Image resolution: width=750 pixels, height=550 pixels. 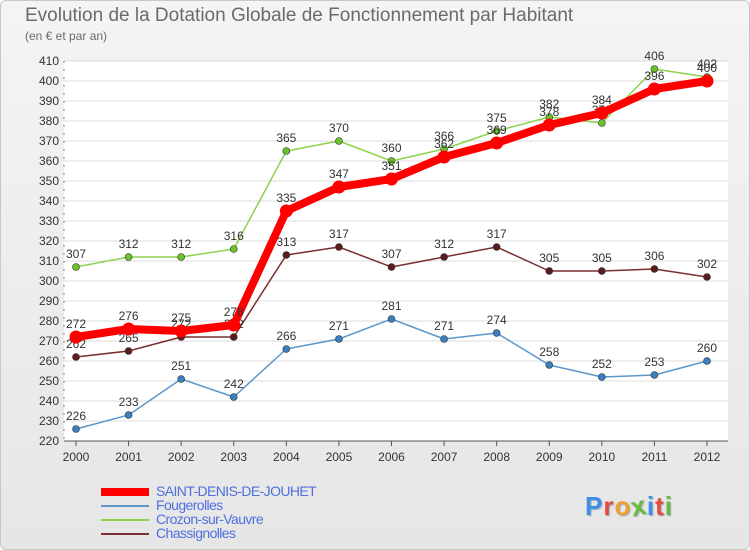 I want to click on x-tick-label: 2001, so click(x=128, y=457).